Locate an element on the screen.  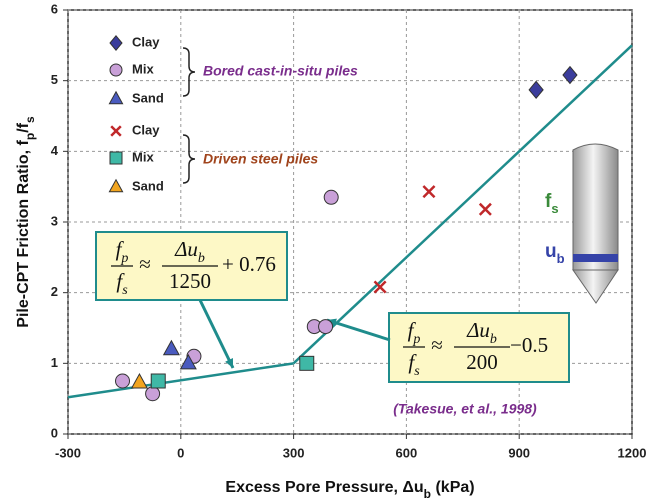
label-part: Excess Pore Pressure, Δu is located at coordinates (324, 487).